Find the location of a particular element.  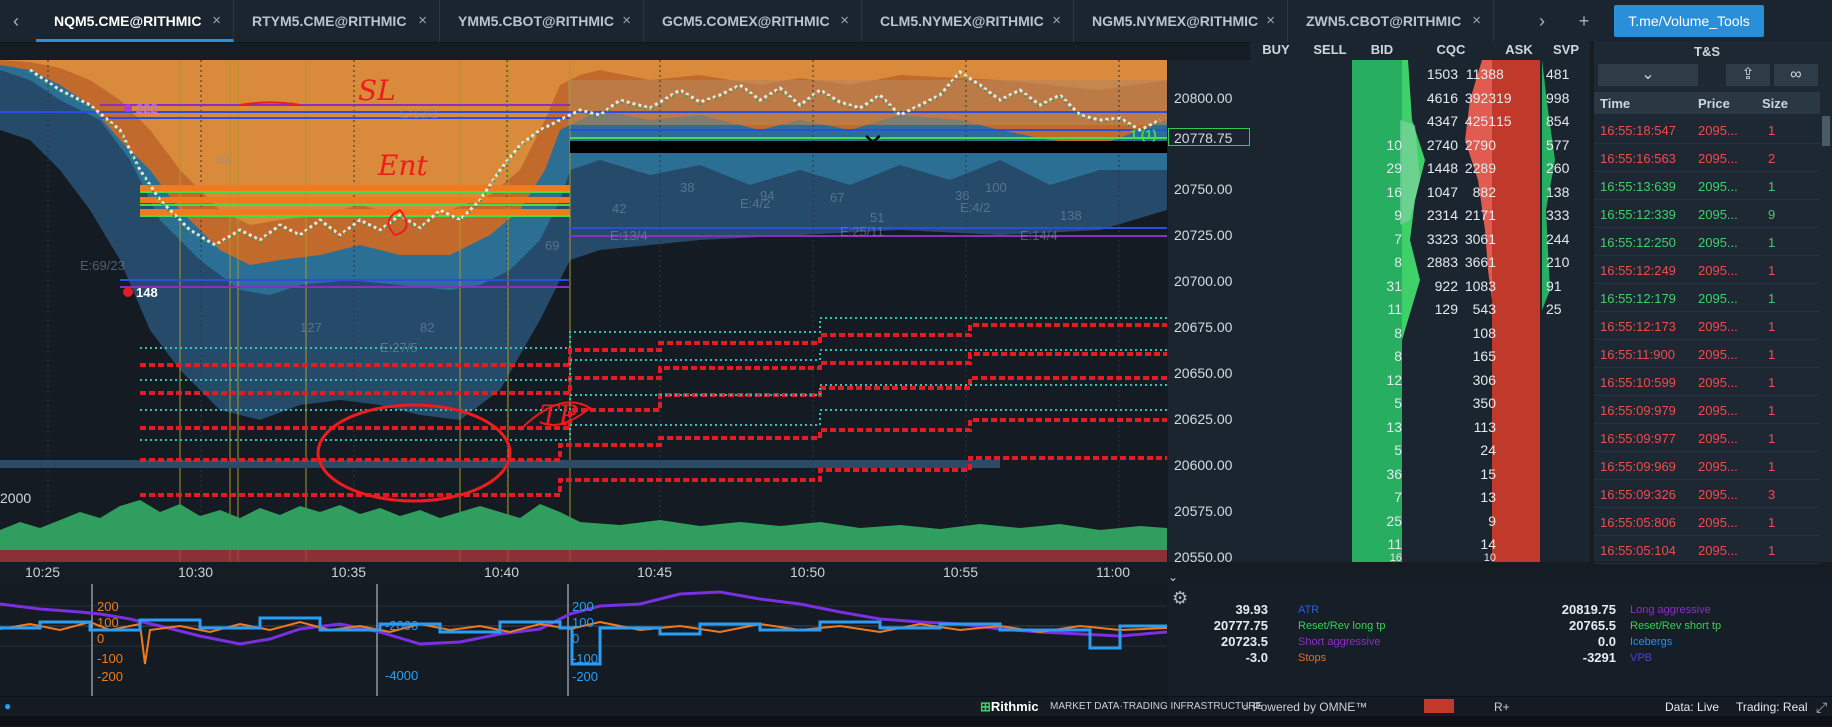

bid-cell: 36 is located at coordinates (1394, 474).